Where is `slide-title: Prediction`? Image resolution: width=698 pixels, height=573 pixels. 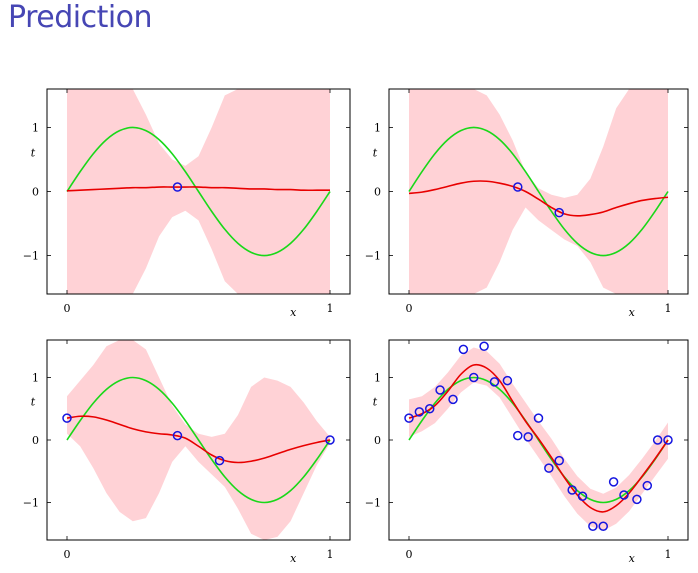
slide-title: Prediction is located at coordinates (80, 17).